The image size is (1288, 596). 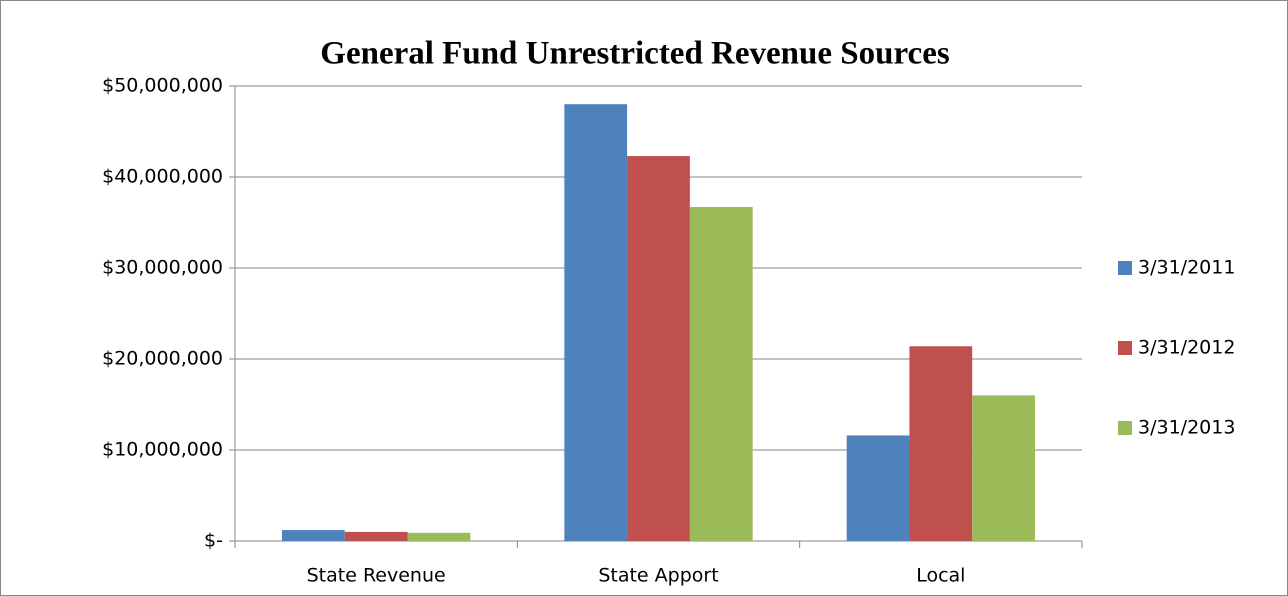 What do you see at coordinates (658, 576) in the screenshot?
I see `x-tick-label: State Apport` at bounding box center [658, 576].